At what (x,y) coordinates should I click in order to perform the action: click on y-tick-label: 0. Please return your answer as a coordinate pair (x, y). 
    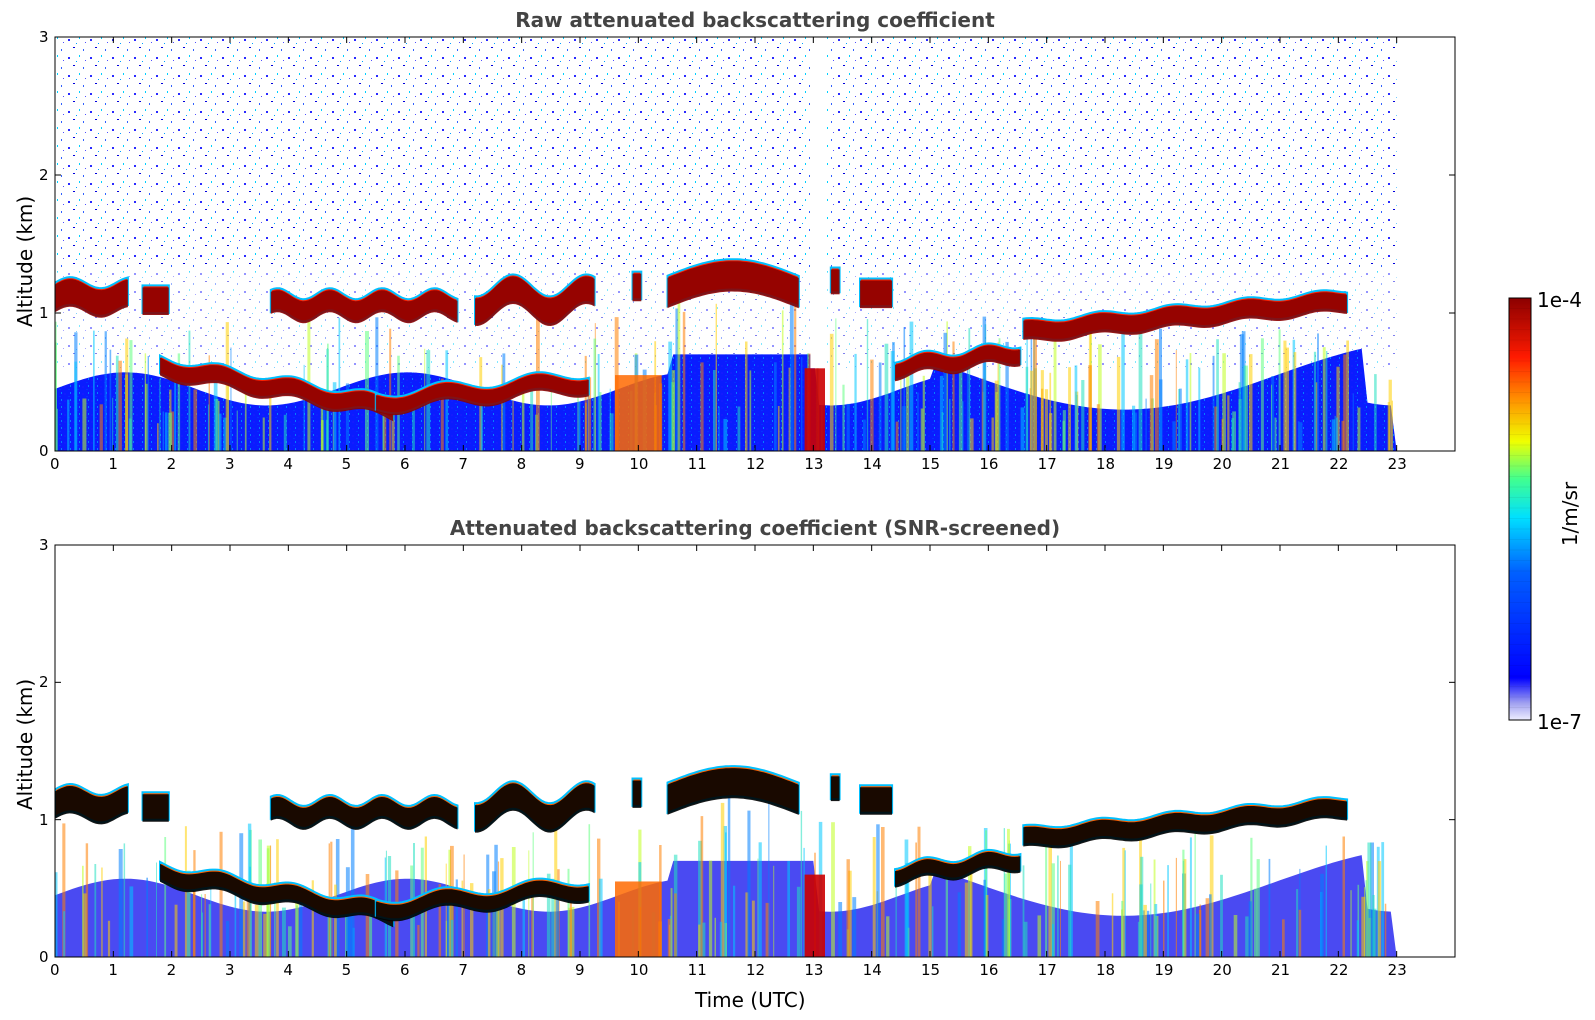
    Looking at the image, I should click on (44, 451).